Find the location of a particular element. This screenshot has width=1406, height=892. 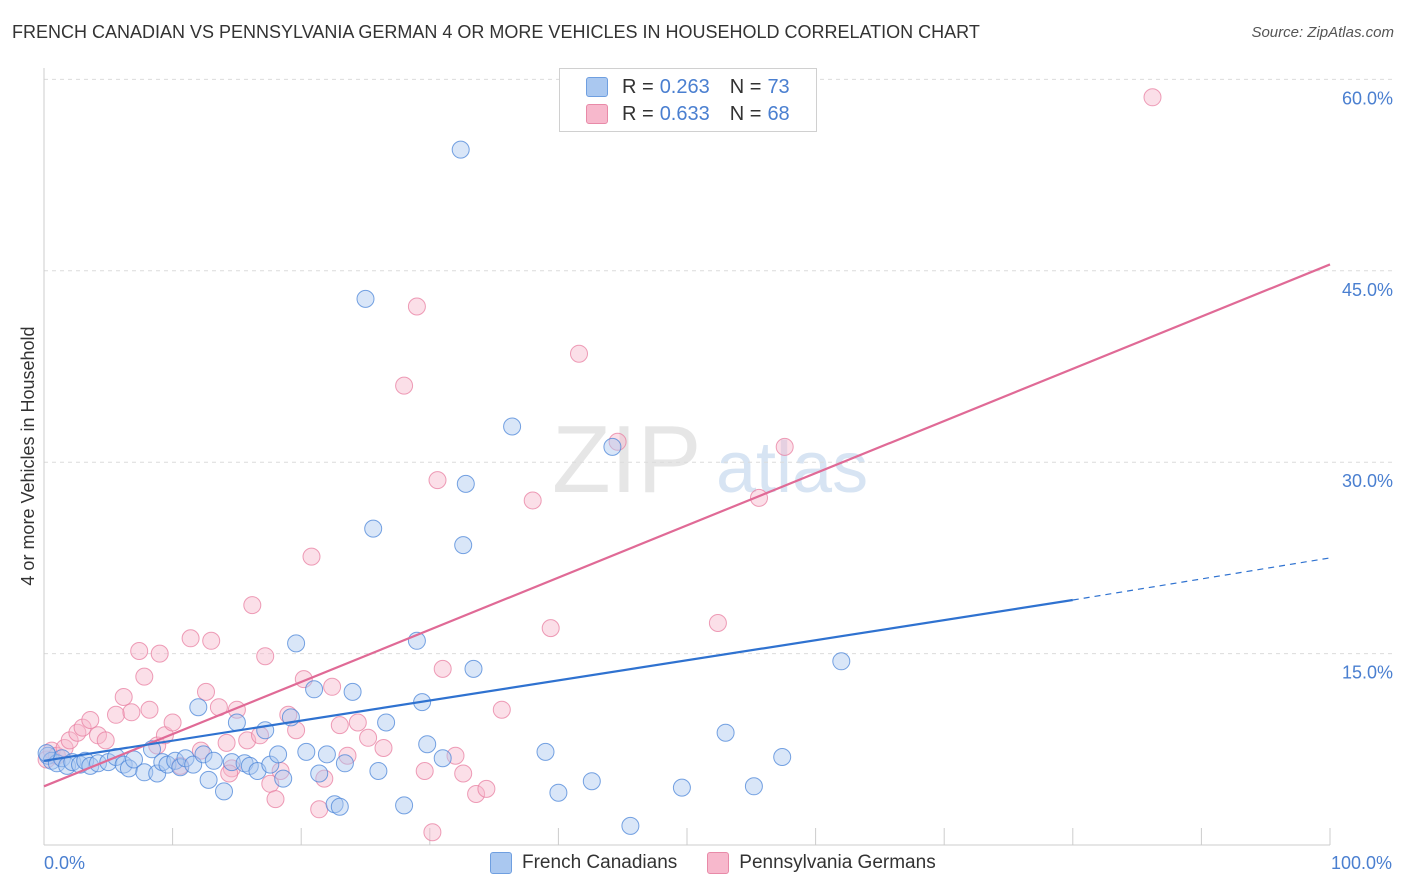

x-tick-label: 0.0% is located at coordinates (64, 863).